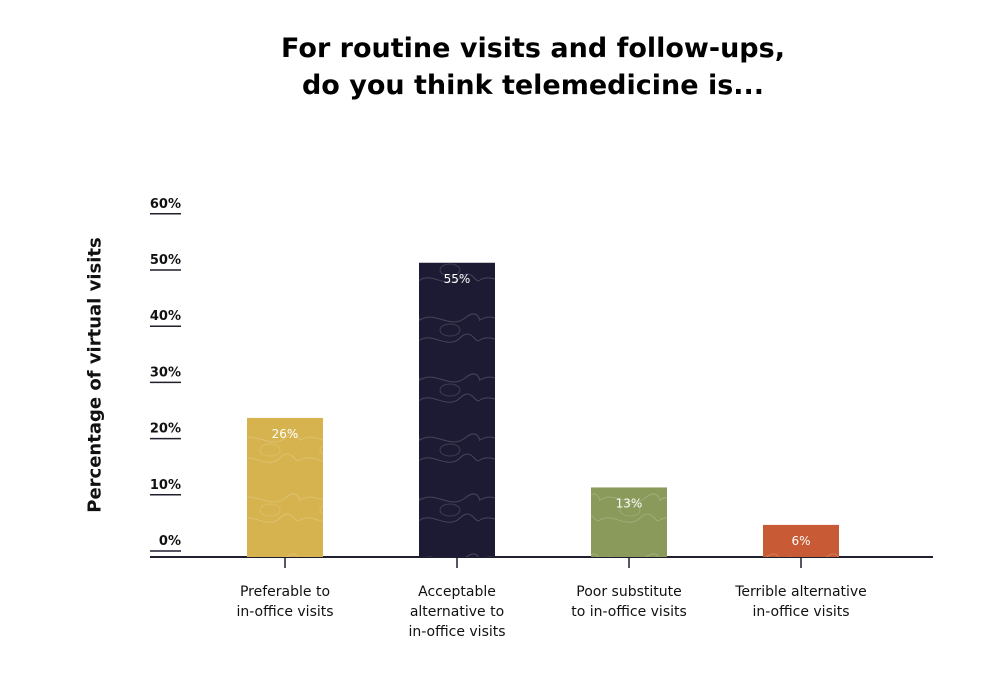 The width and height of the screenshot is (983, 678). What do you see at coordinates (457, 279) in the screenshot?
I see `data-label: 55%` at bounding box center [457, 279].